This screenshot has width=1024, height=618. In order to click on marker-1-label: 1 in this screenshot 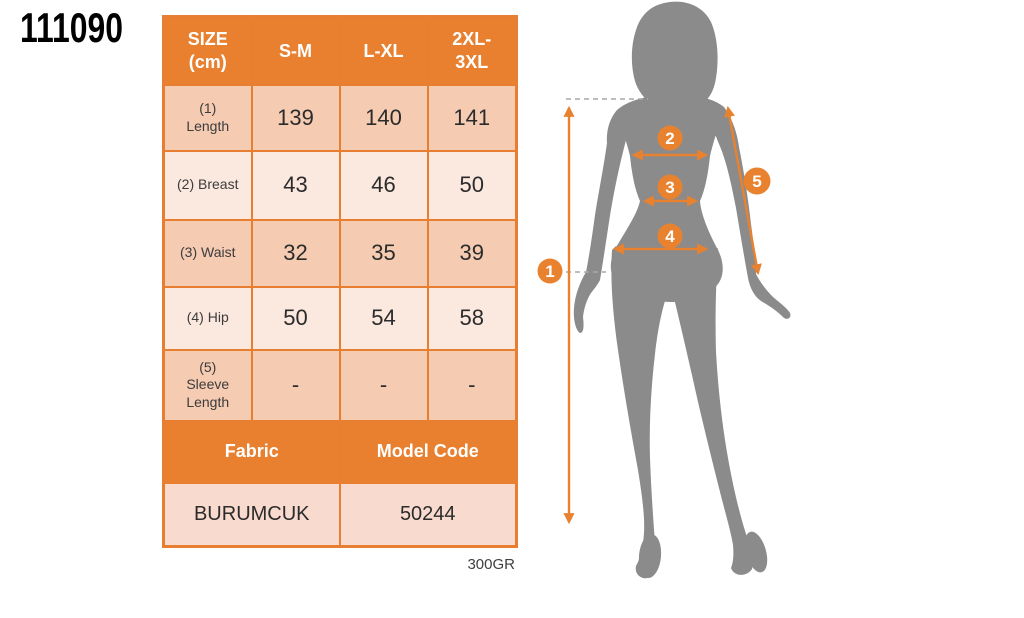, I will do `click(549, 271)`.